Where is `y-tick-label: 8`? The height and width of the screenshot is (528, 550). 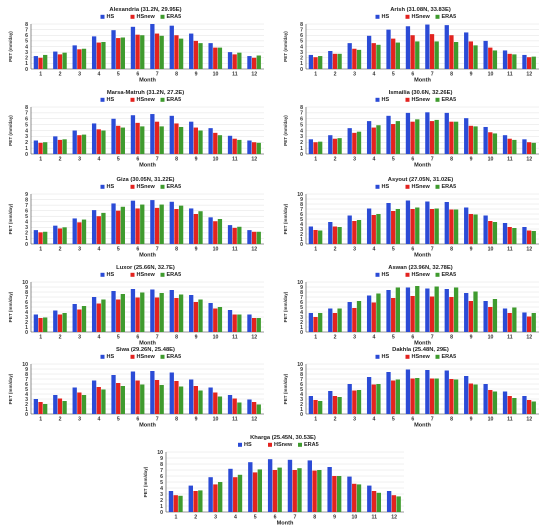
y-tick-label: 8 is located at coordinates (26, 375).